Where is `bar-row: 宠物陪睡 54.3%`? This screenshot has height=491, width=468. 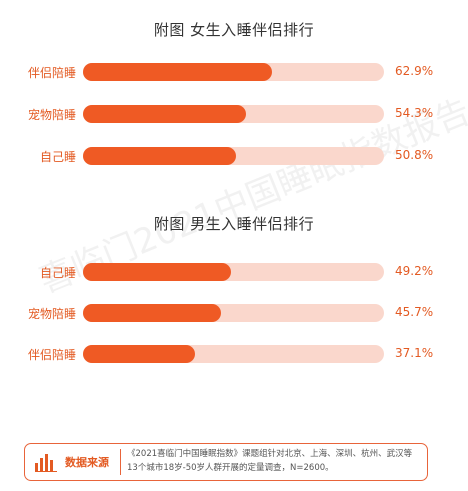
bar-row: 宠物陪睡 54.3% is located at coordinates (234, 114).